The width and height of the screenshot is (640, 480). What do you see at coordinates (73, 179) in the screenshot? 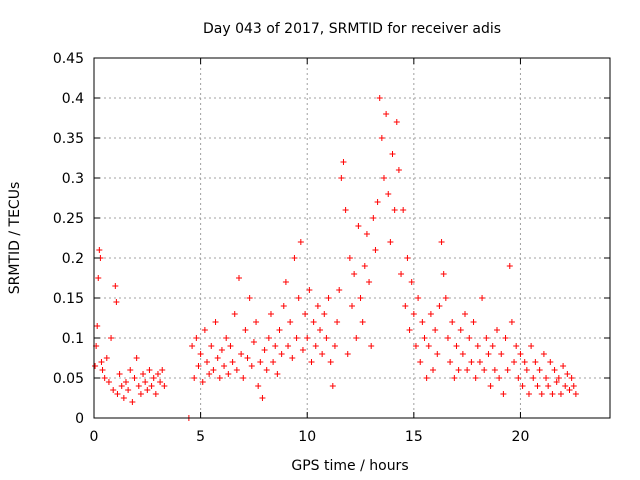
I see `y-tick-label: 0.3` at bounding box center [73, 179].